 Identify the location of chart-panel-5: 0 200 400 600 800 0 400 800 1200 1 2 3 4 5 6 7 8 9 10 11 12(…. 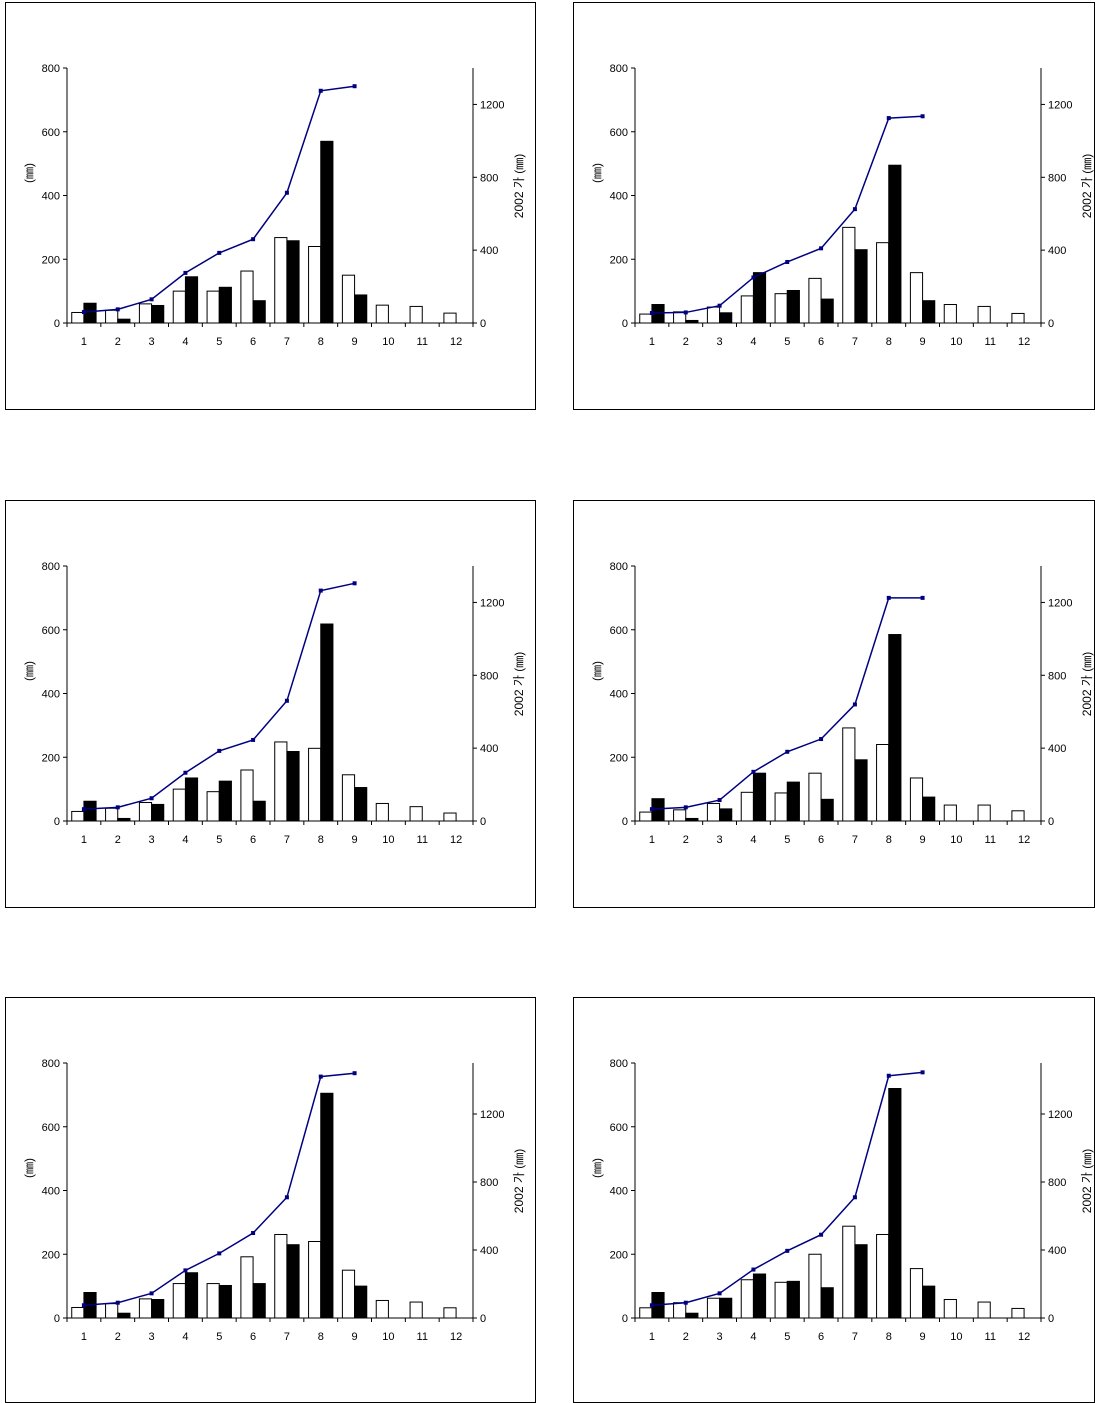
(270, 1200).